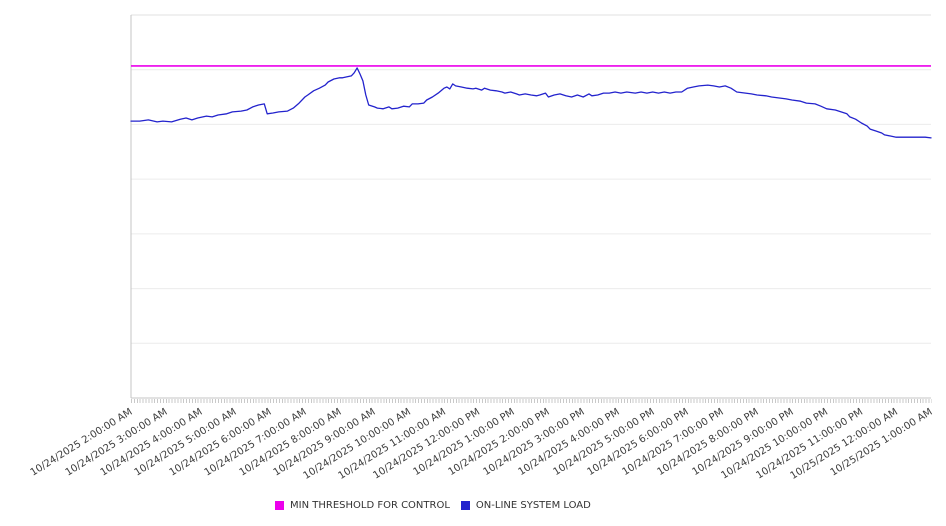 This screenshot has width=946, height=526. I want to click on legend-label-threshold: MIN THRESHOLD FOR CONTROL, so click(370, 505).